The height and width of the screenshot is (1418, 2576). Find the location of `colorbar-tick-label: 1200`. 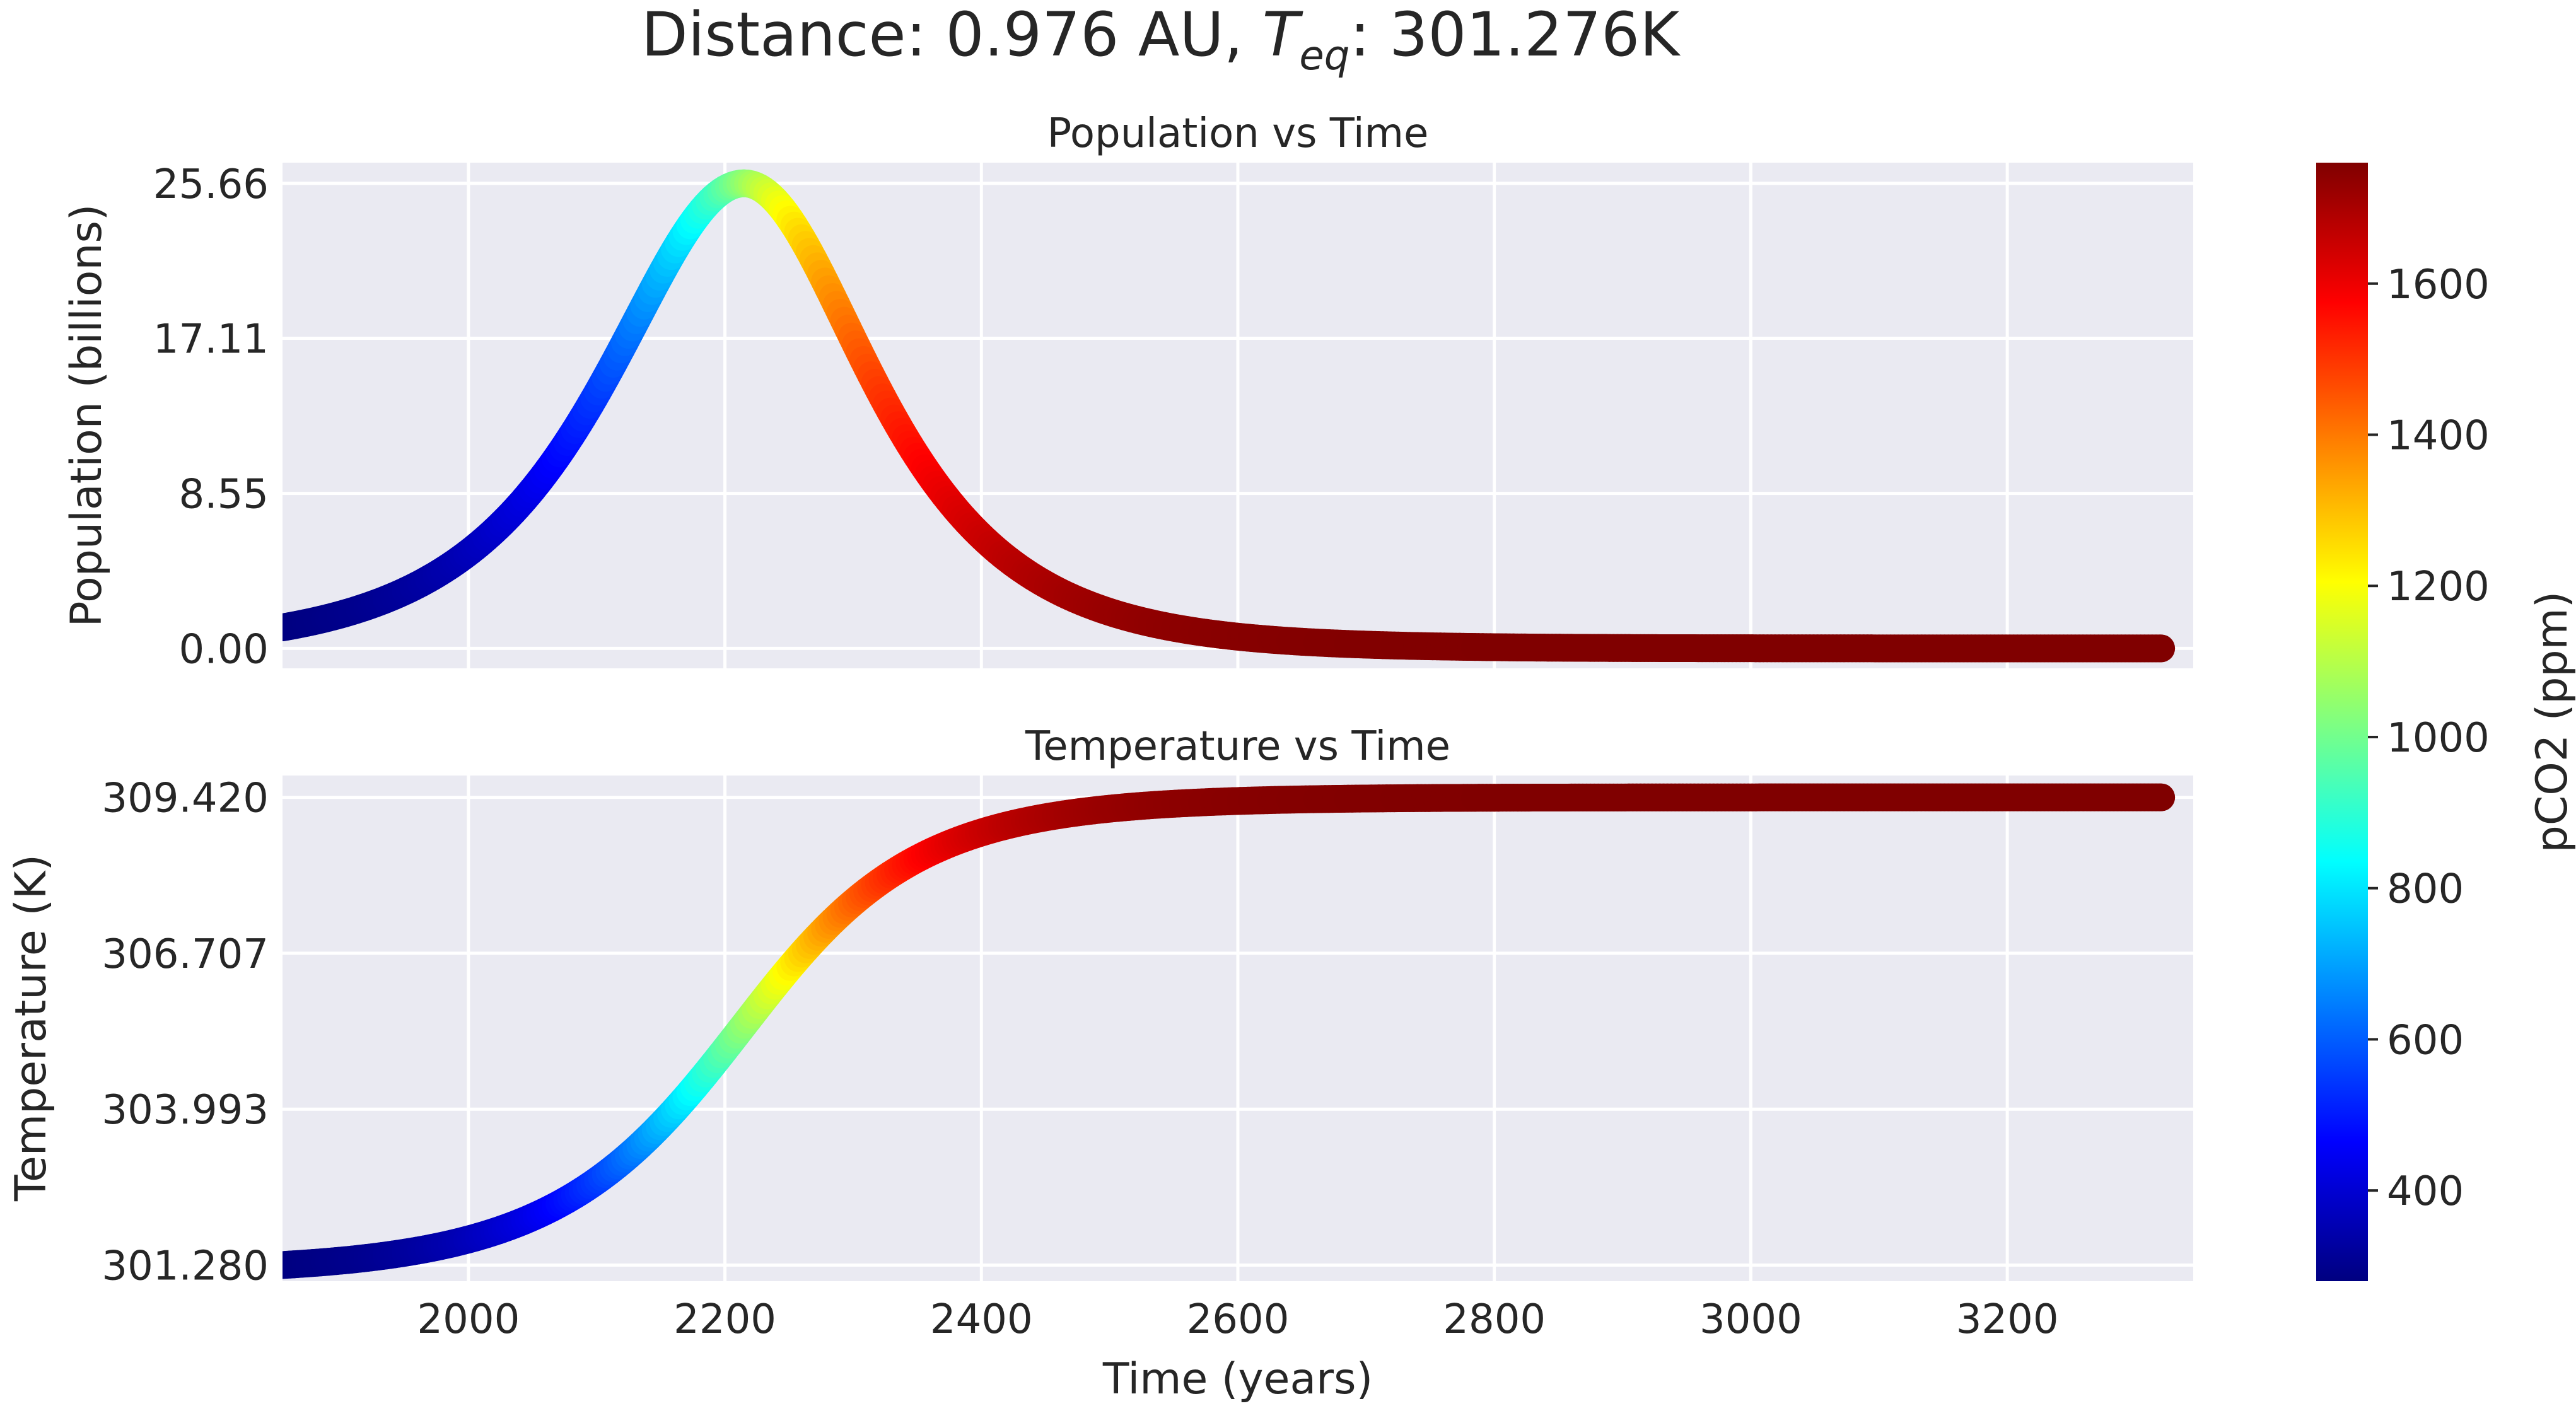

colorbar-tick-label: 1200 is located at coordinates (2439, 587).